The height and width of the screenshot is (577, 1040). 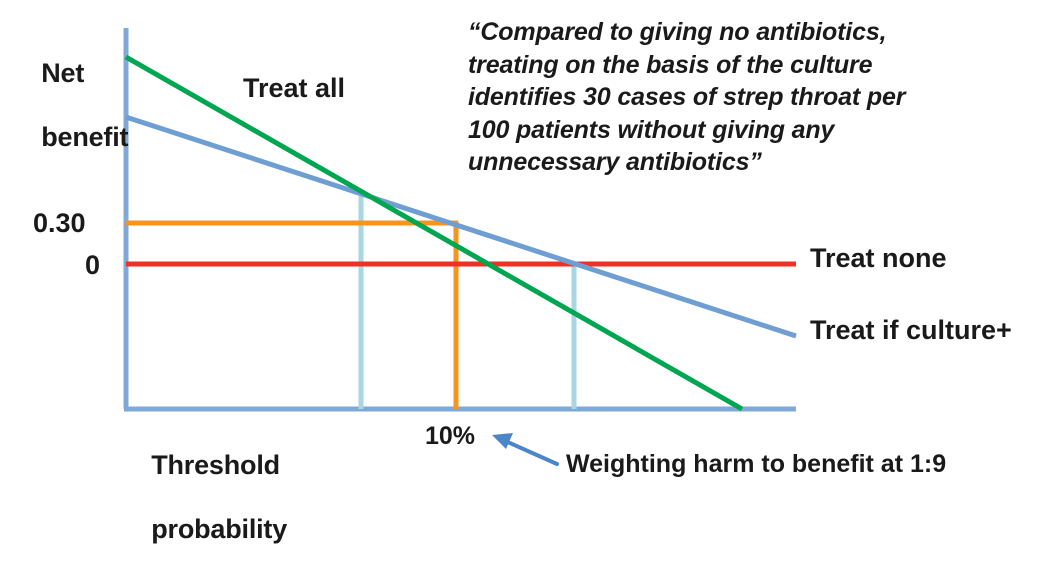 I want to click on y-tick-label-030: 0.30, so click(x=59, y=223).